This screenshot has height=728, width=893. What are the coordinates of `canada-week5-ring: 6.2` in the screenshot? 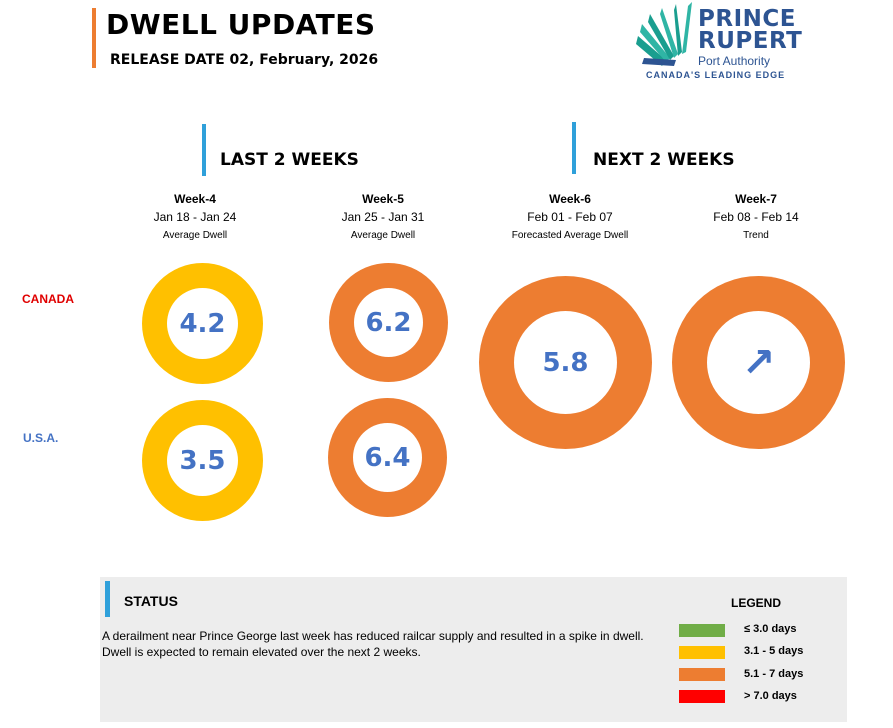 It's located at (388, 322).